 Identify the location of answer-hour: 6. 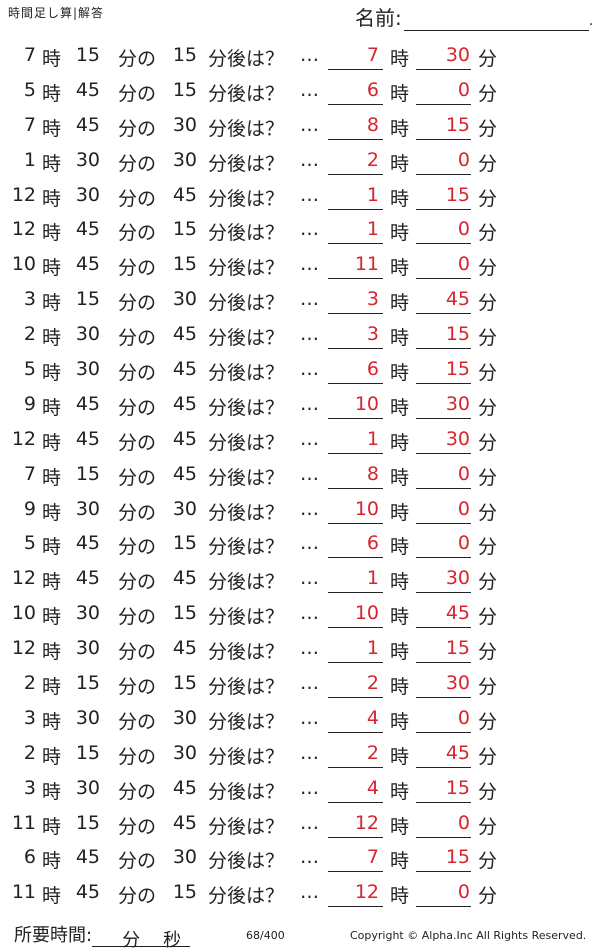
(372, 369).